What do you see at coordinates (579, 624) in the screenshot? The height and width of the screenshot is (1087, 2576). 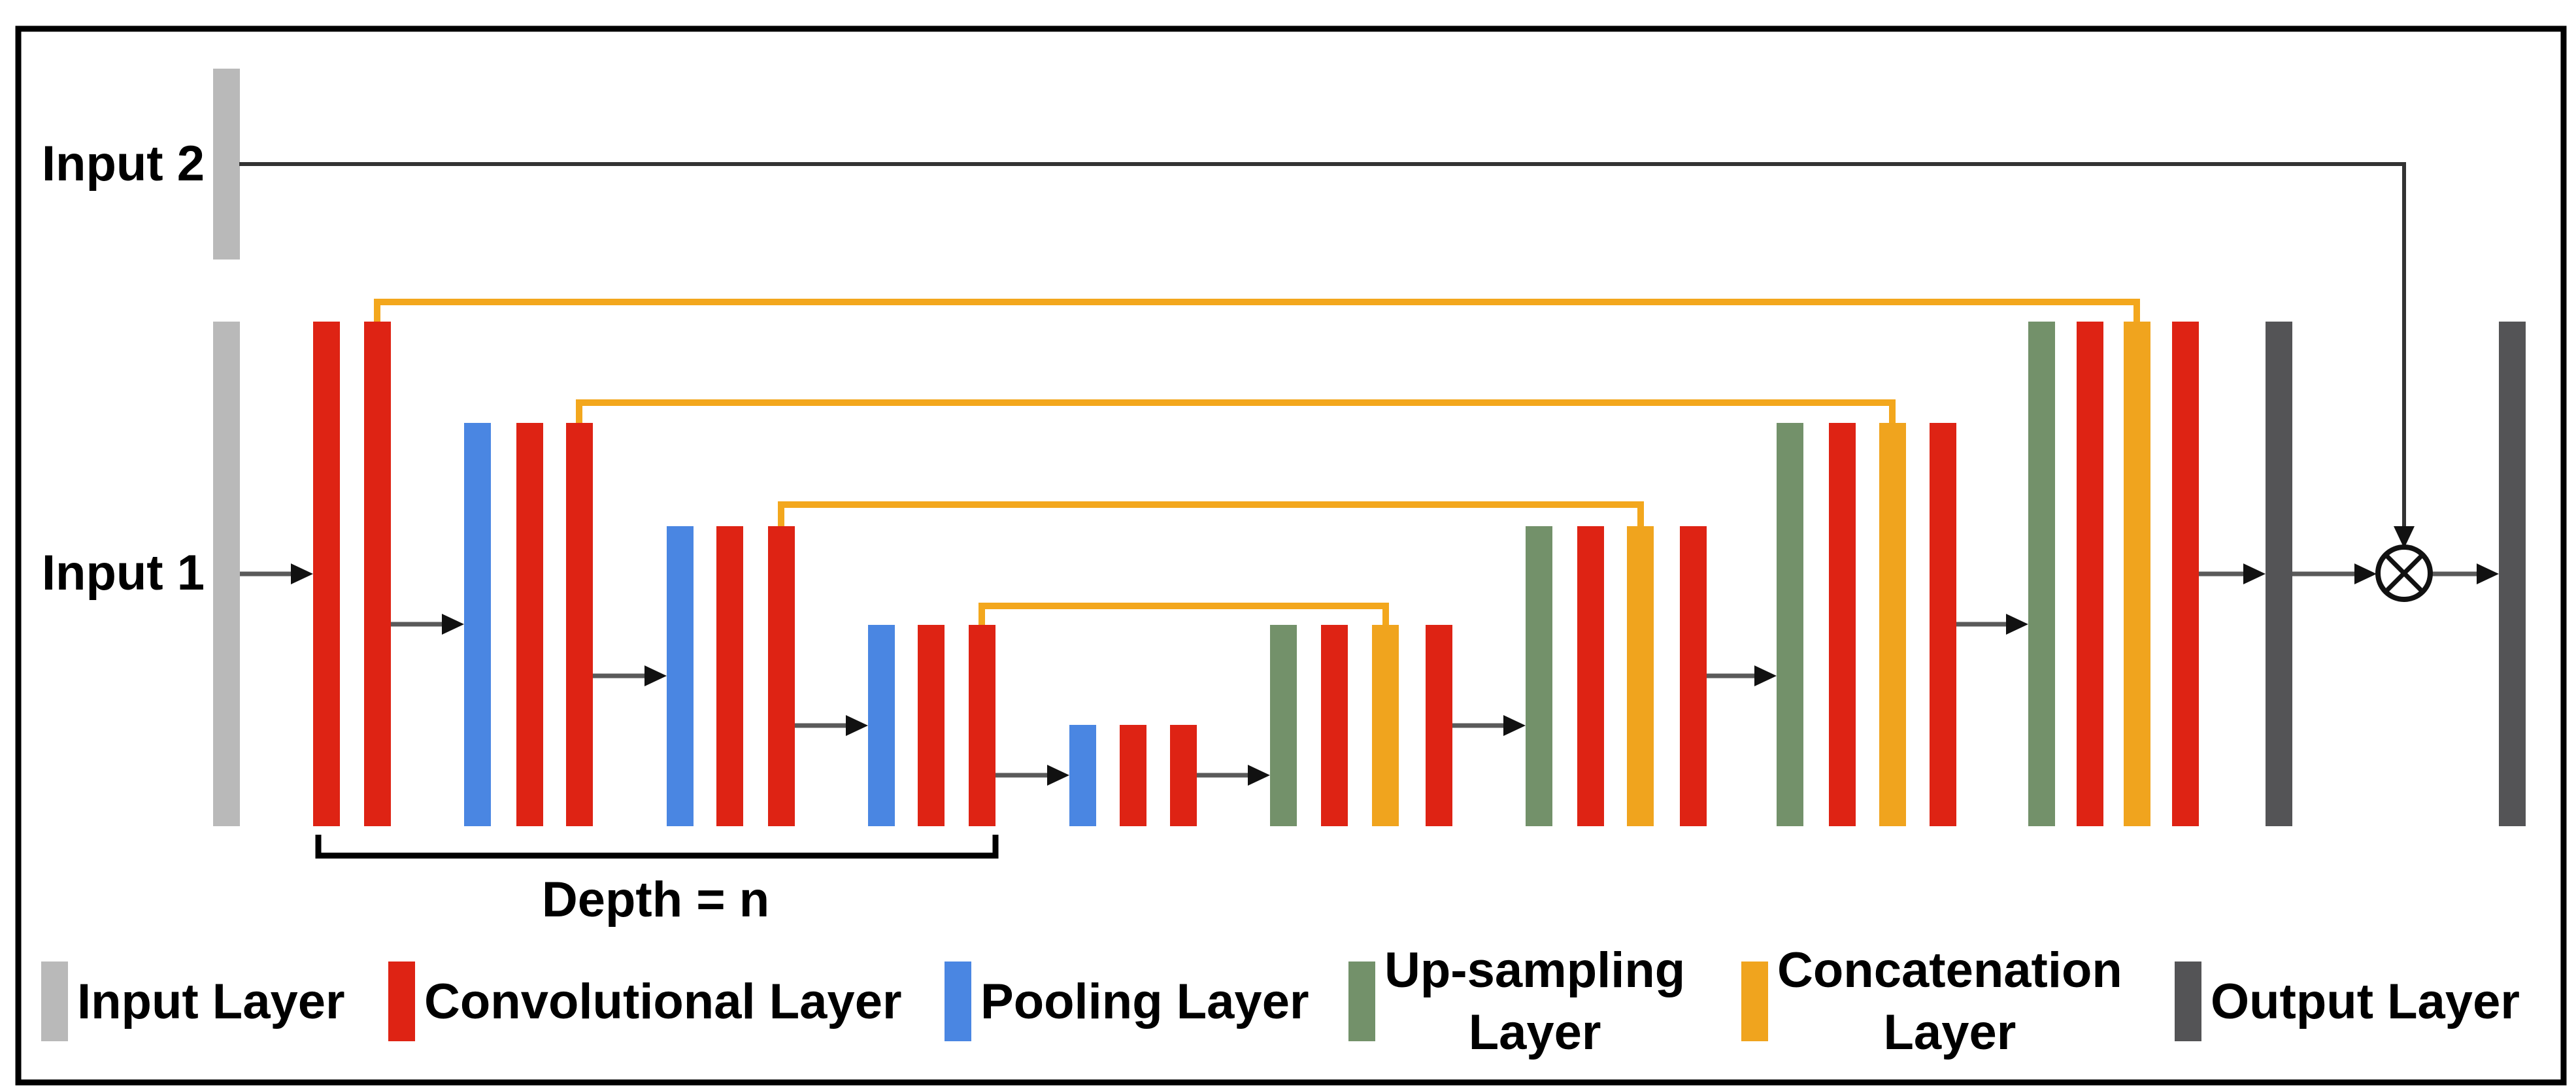 I see `enc2-conv2` at bounding box center [579, 624].